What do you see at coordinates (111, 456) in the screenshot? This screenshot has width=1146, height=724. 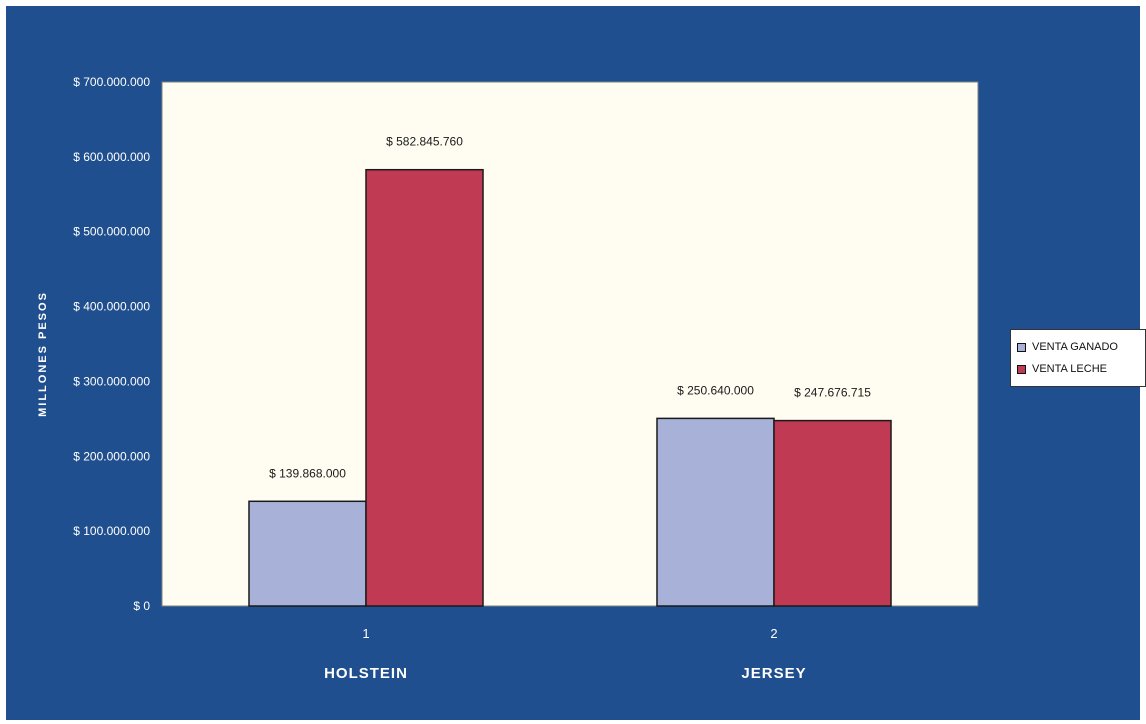 I see `y-tick-label: $ 200.000.000` at bounding box center [111, 456].